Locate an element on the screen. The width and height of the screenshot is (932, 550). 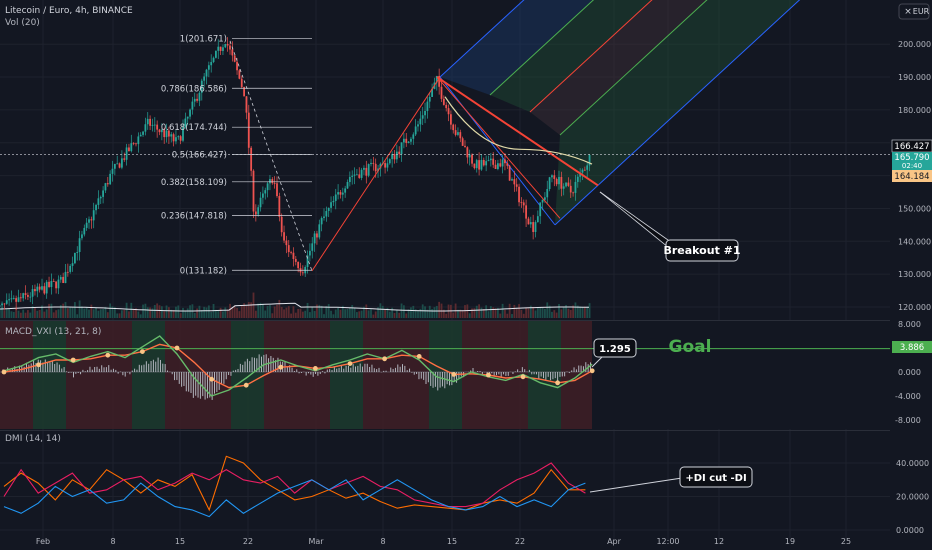
breakout-label: Breakout #1 is located at coordinates (701, 250).